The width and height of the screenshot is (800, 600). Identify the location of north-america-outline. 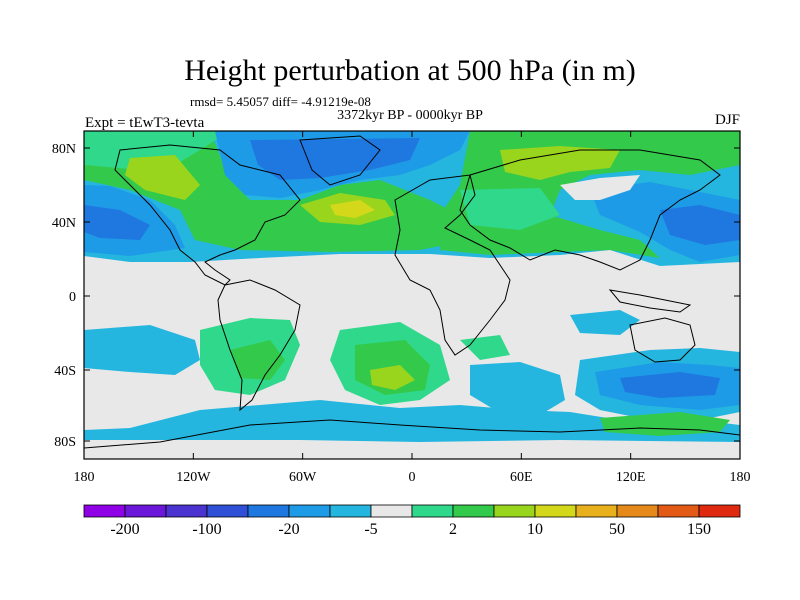
(207, 215).